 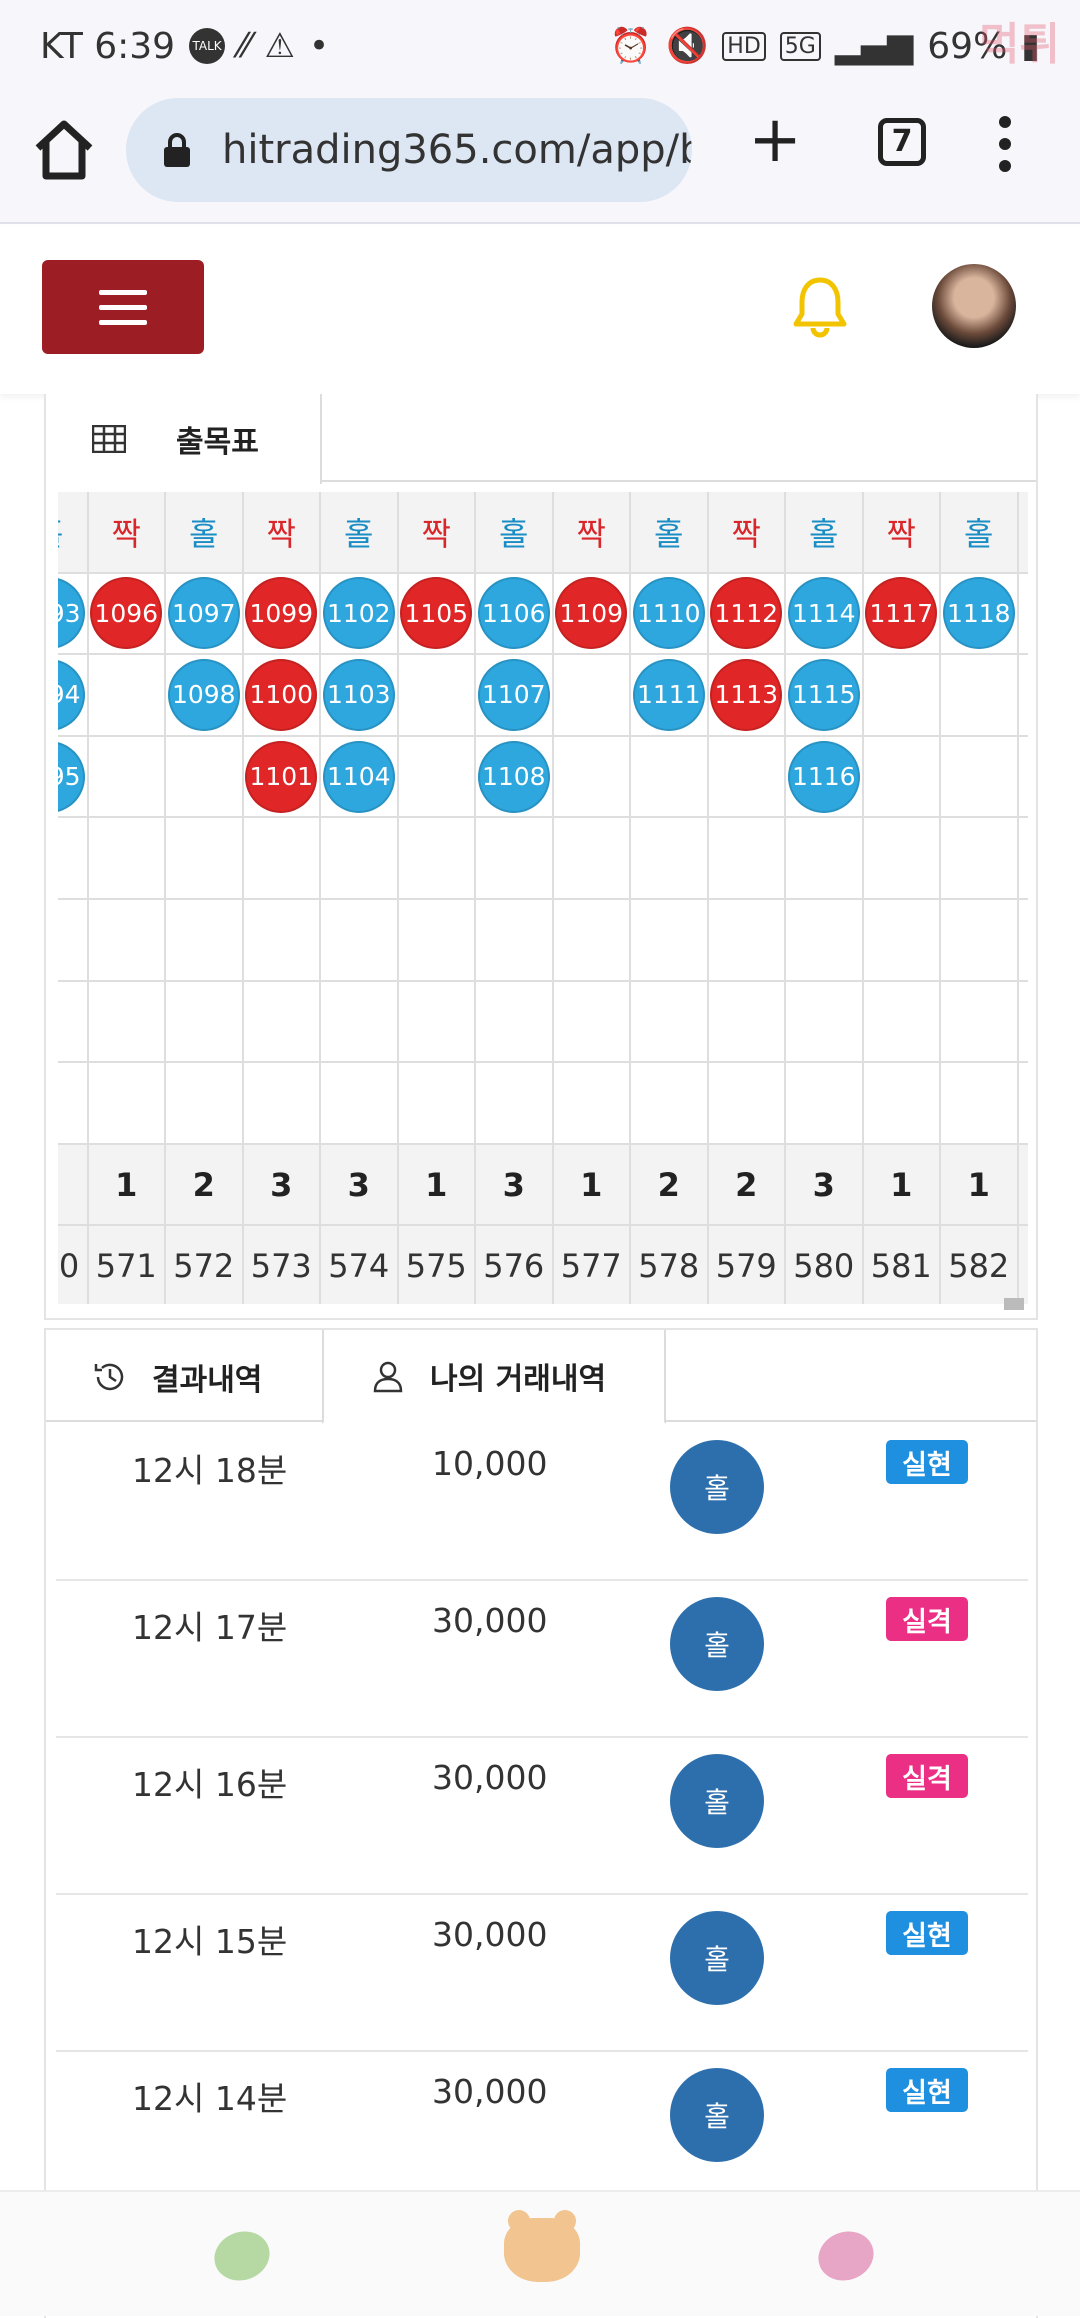 I want to click on new-tab-button: +, so click(x=775, y=140).